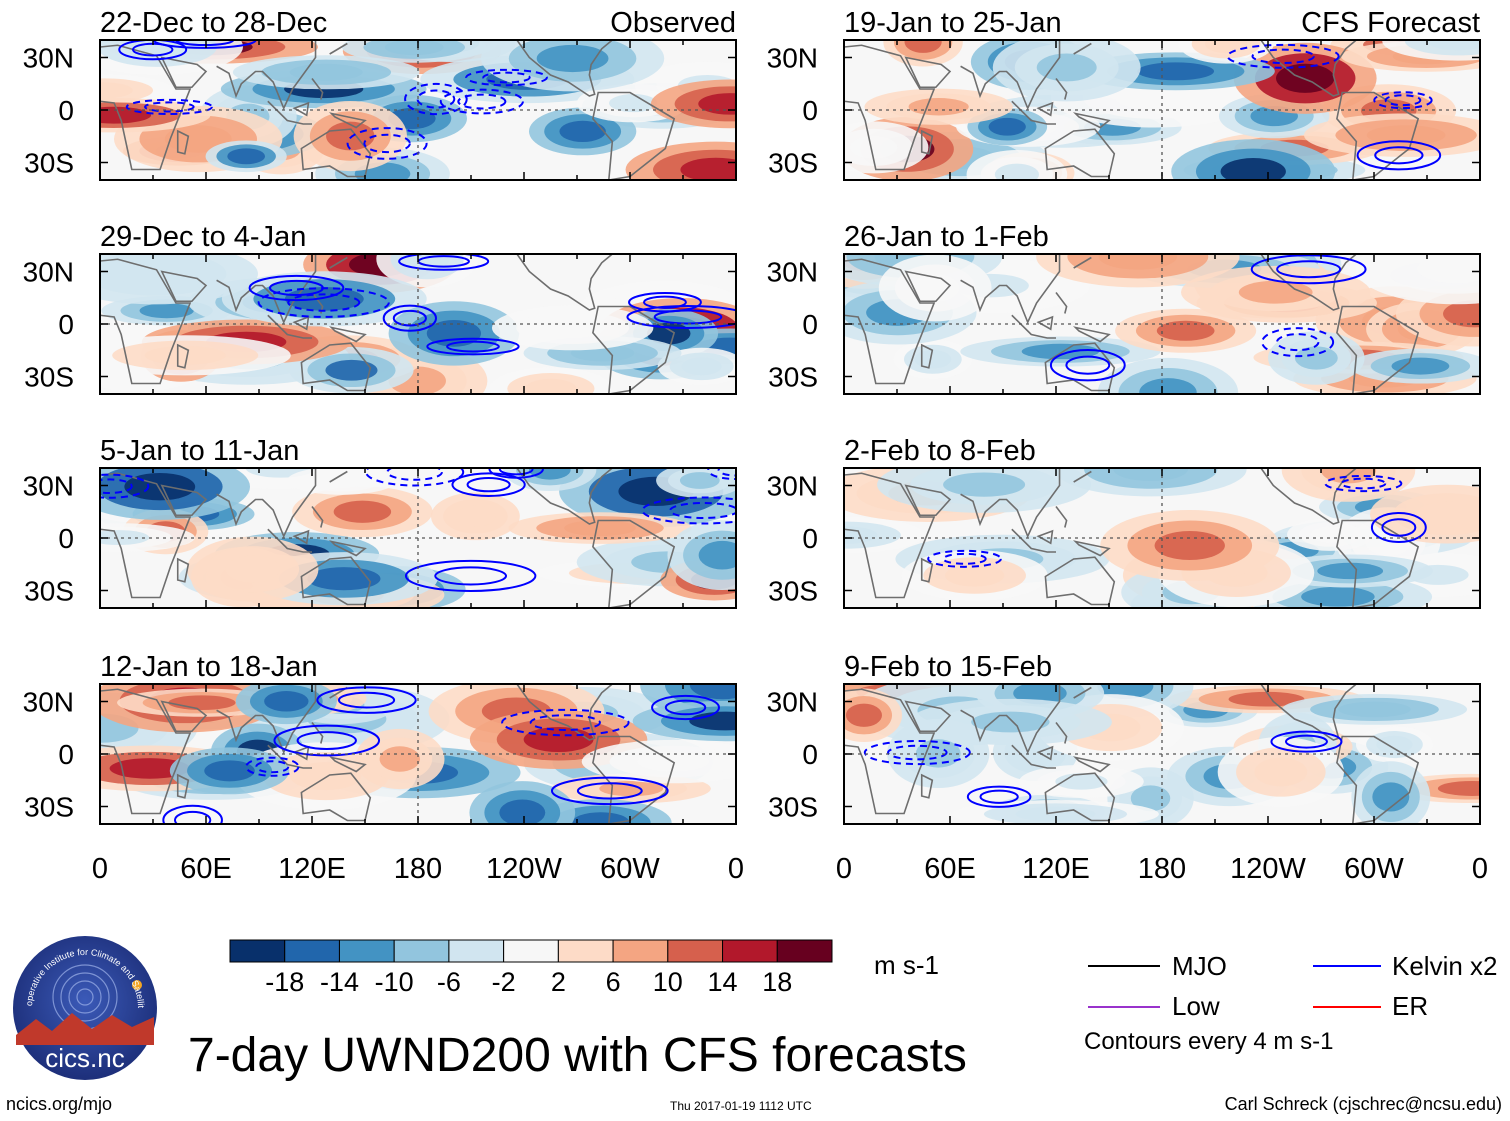  What do you see at coordinates (84, 1058) in the screenshot?
I see `logo-brand: cics.nc` at bounding box center [84, 1058].